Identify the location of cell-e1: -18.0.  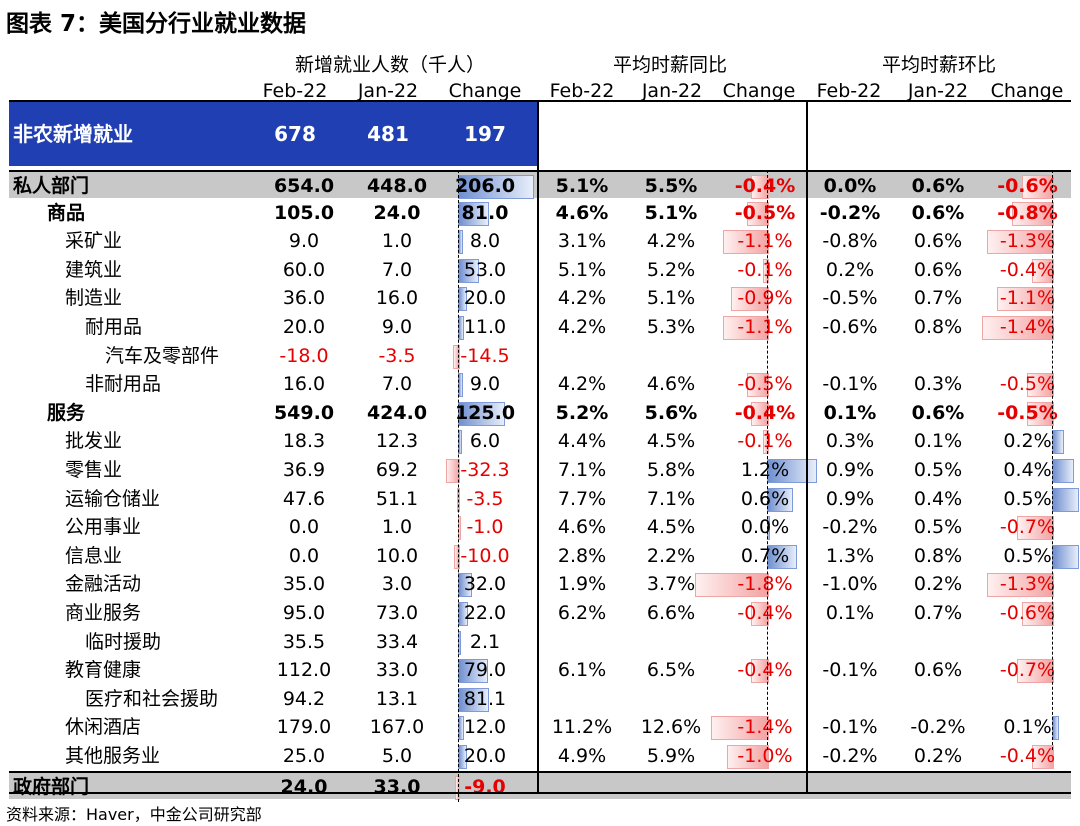
(304, 355).